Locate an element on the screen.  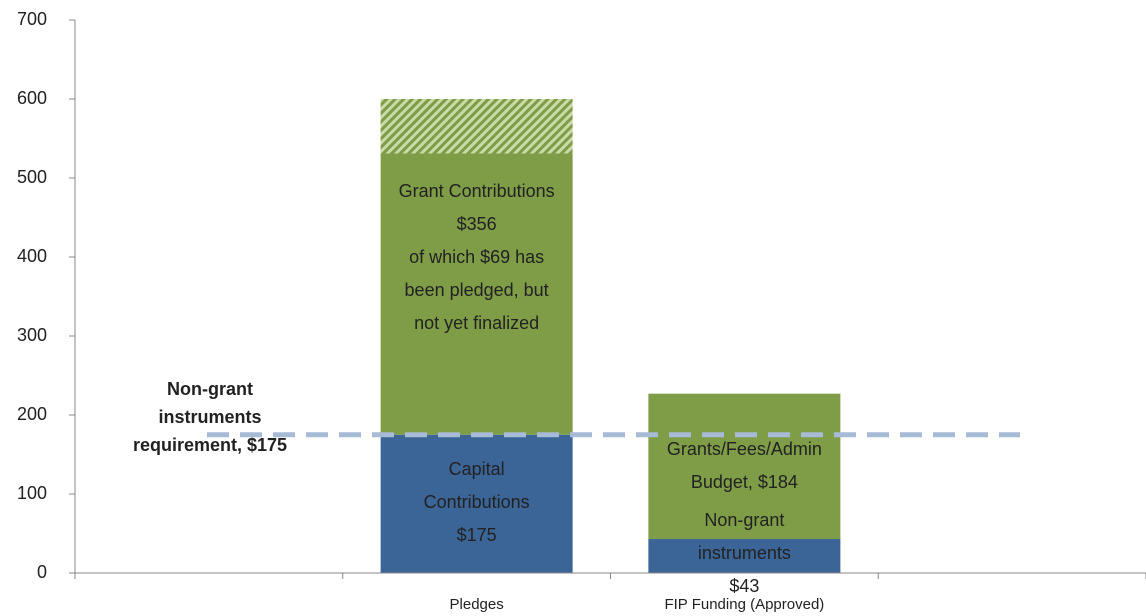
y-tick-label: 0 is located at coordinates (42, 572).